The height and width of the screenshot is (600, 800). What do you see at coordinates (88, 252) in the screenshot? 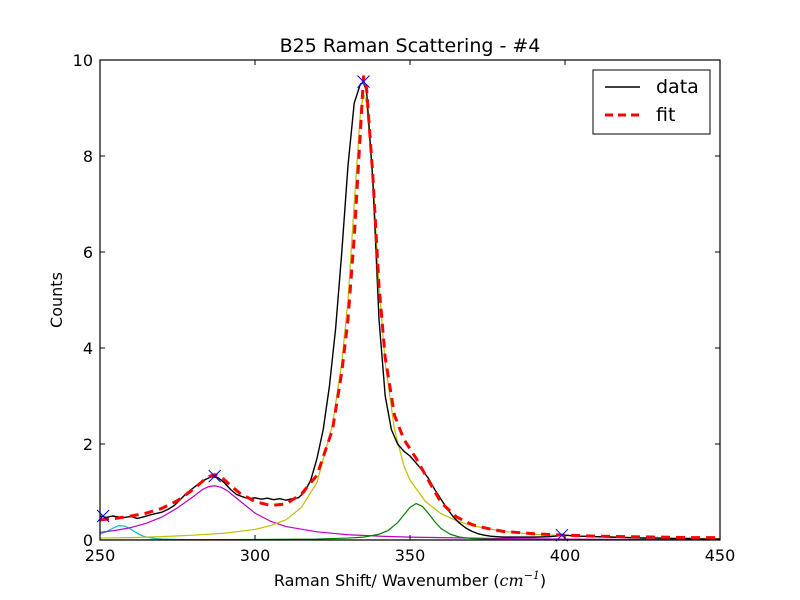
I see `y-tick-label: 6` at bounding box center [88, 252].